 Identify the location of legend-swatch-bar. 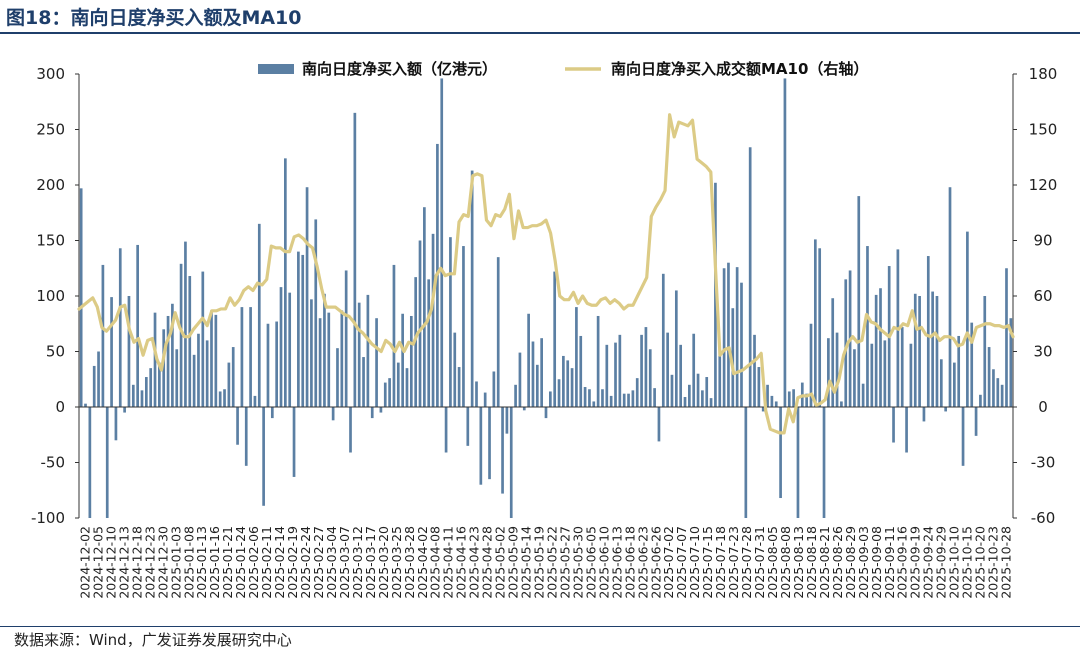
(276, 69).